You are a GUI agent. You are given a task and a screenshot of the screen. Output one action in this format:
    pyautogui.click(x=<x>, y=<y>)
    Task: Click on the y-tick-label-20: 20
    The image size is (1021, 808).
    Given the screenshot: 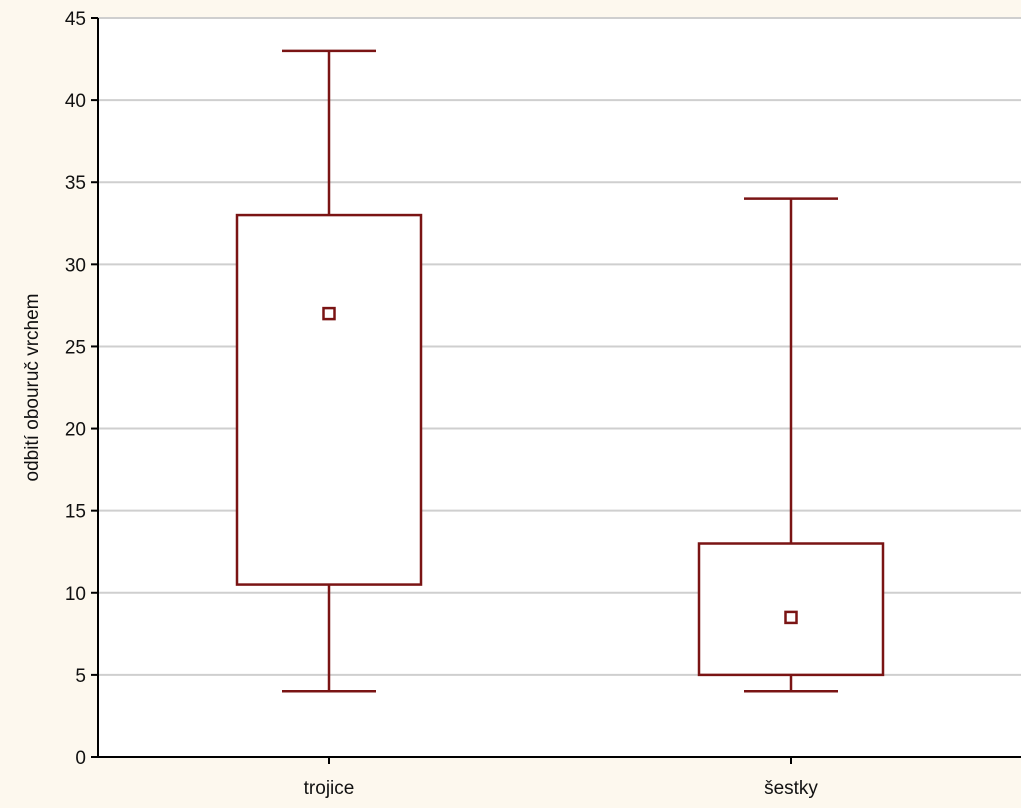 What is the action you would take?
    pyautogui.click(x=75, y=430)
    